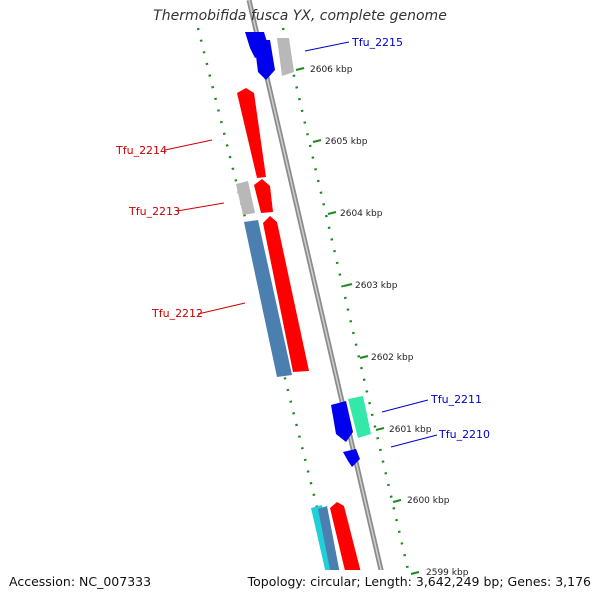 The image size is (600, 604). What do you see at coordinates (392, 358) in the screenshot?
I see `scale-label-2602: 2602 kbp` at bounding box center [392, 358].